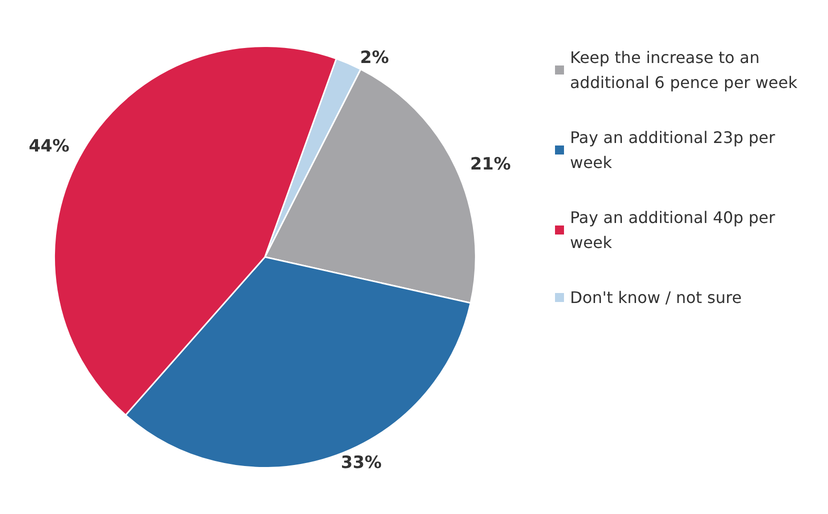  I want to click on data-label: 21%, so click(490, 164).